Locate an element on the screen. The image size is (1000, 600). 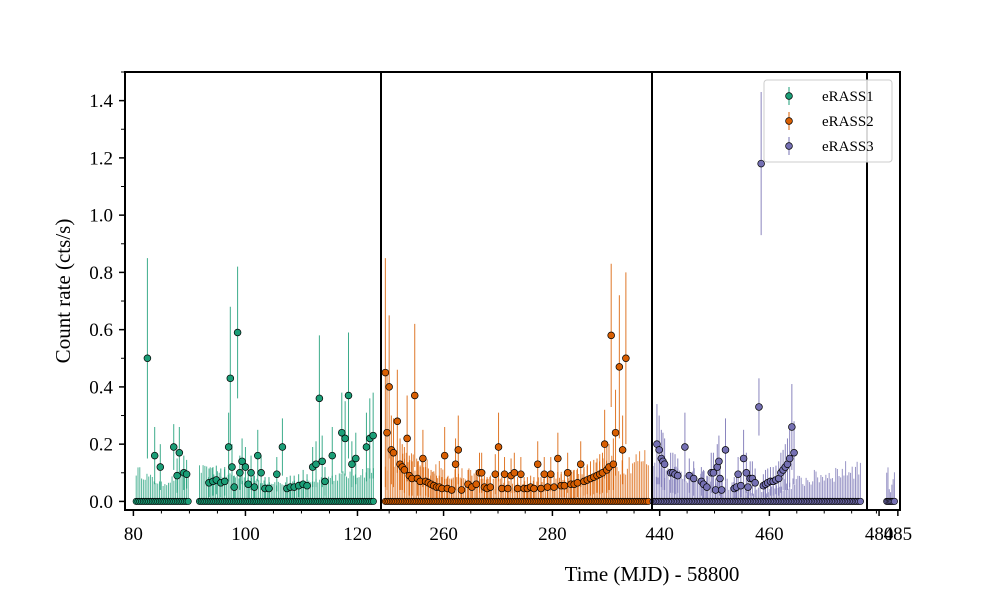
x-tick-label: 100 is located at coordinates (245, 534).